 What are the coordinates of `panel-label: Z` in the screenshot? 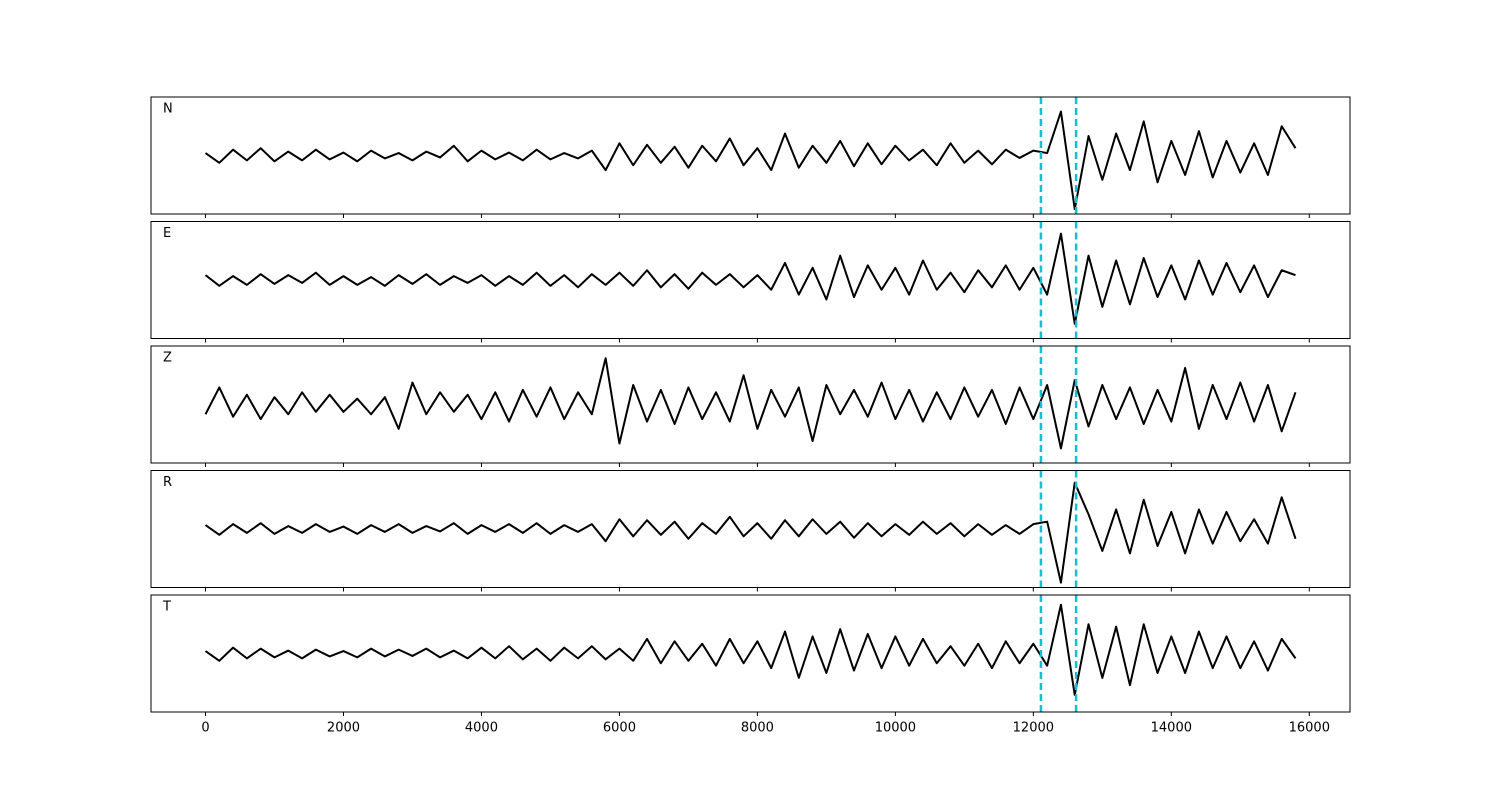 It's located at (167, 358).